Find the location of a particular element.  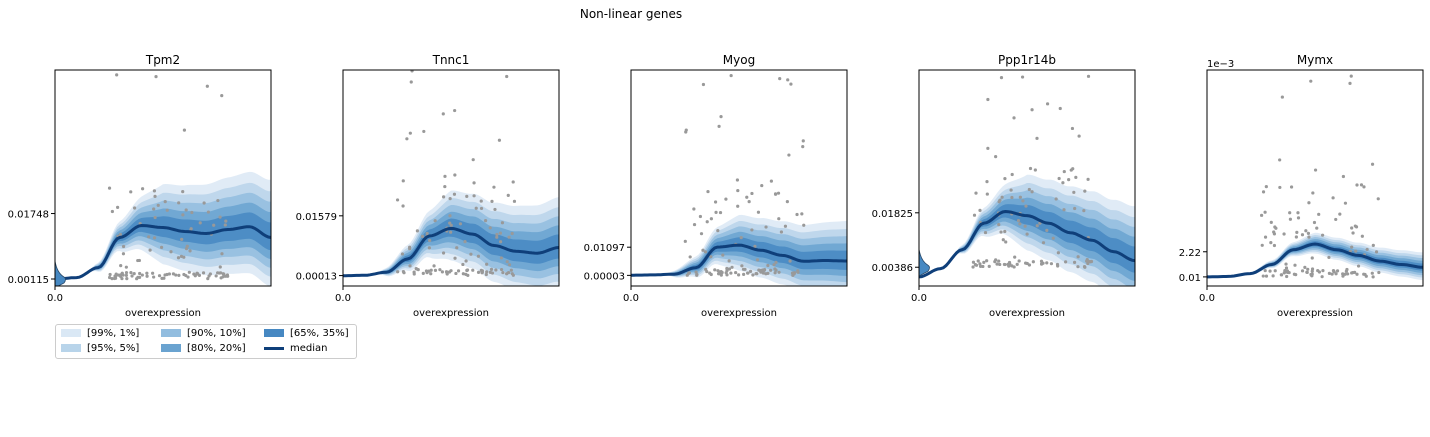

y-tick-label: 0.01097 is located at coordinates (604, 248).